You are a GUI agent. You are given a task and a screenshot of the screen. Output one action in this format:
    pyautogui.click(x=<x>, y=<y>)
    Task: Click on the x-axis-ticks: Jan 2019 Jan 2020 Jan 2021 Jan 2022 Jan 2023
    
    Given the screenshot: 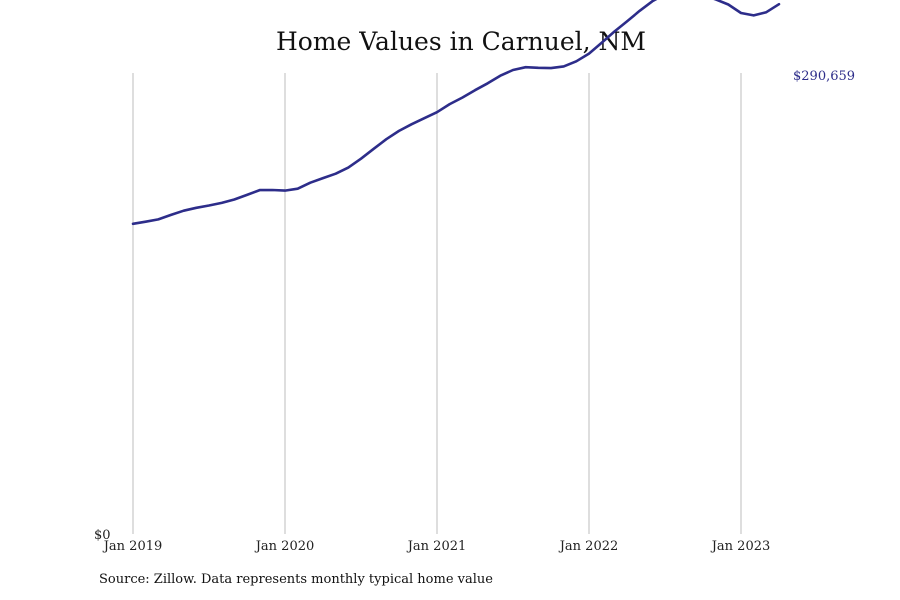 What is the action you would take?
    pyautogui.click(x=436, y=546)
    